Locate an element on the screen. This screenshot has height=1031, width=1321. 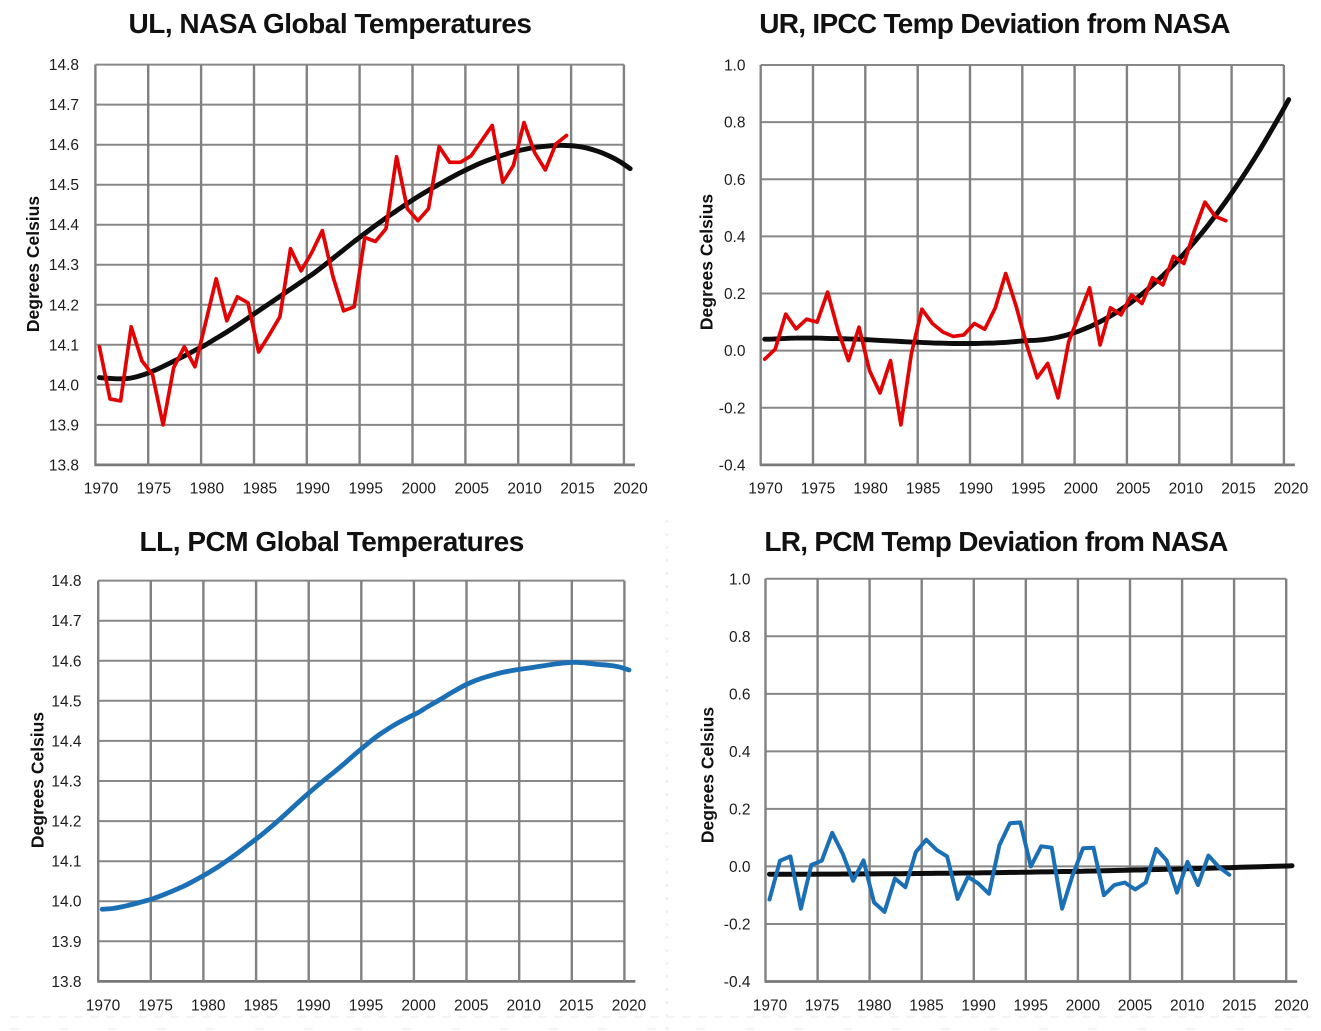
svg-text:LR, PCM Temp Deviation from NA: LR, PCM Temp Deviation from NASA is located at coordinates (996, 541).